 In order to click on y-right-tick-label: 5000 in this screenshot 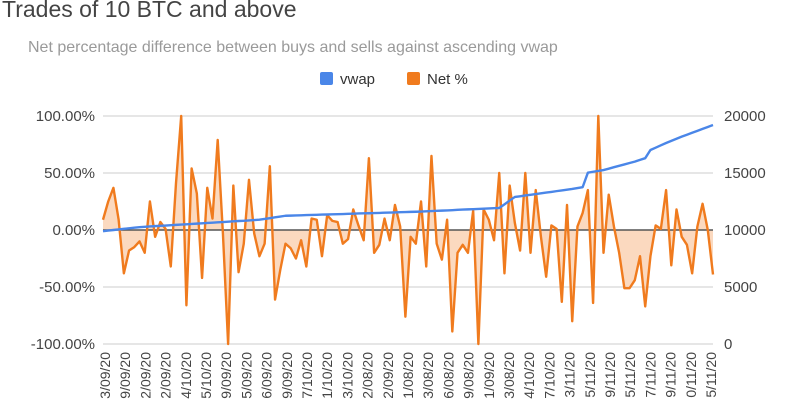, I will do `click(740, 287)`.